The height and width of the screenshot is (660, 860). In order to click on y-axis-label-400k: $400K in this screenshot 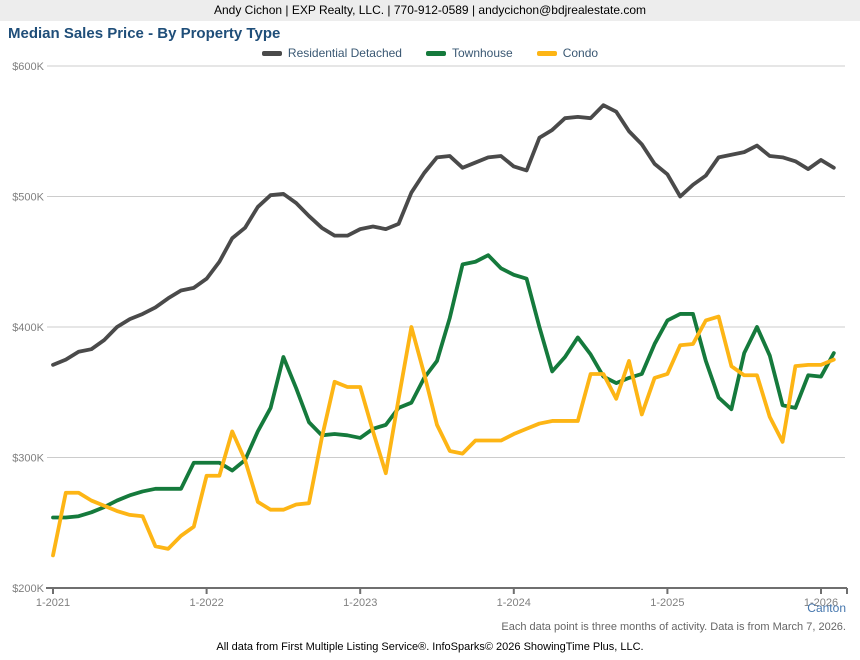, I will do `click(28, 328)`.